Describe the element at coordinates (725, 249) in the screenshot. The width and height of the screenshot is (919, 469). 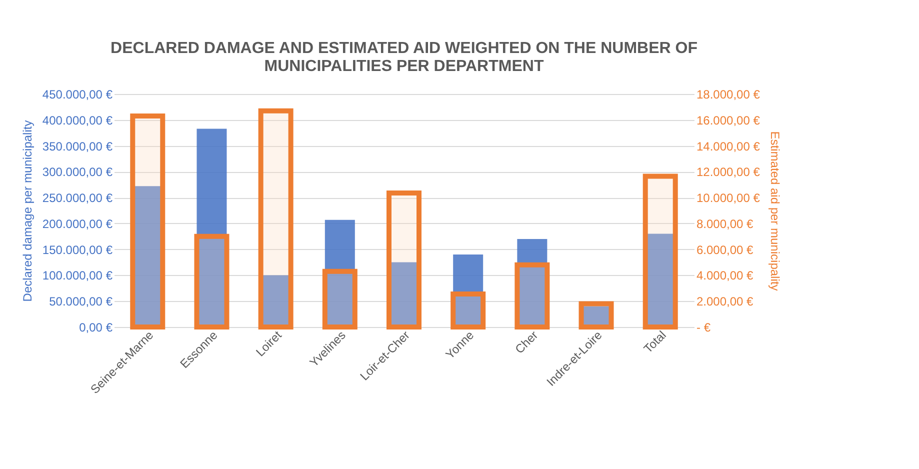
I see `y2-tick-label: 6.000,00 €` at that location.